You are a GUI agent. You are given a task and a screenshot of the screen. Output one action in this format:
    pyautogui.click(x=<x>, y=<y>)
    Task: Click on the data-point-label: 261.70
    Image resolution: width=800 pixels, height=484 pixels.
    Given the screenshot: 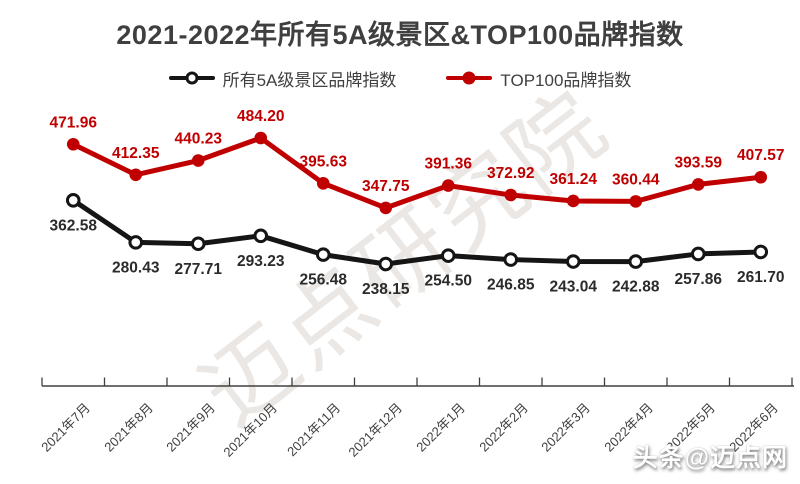 What is the action you would take?
    pyautogui.click(x=760, y=277)
    